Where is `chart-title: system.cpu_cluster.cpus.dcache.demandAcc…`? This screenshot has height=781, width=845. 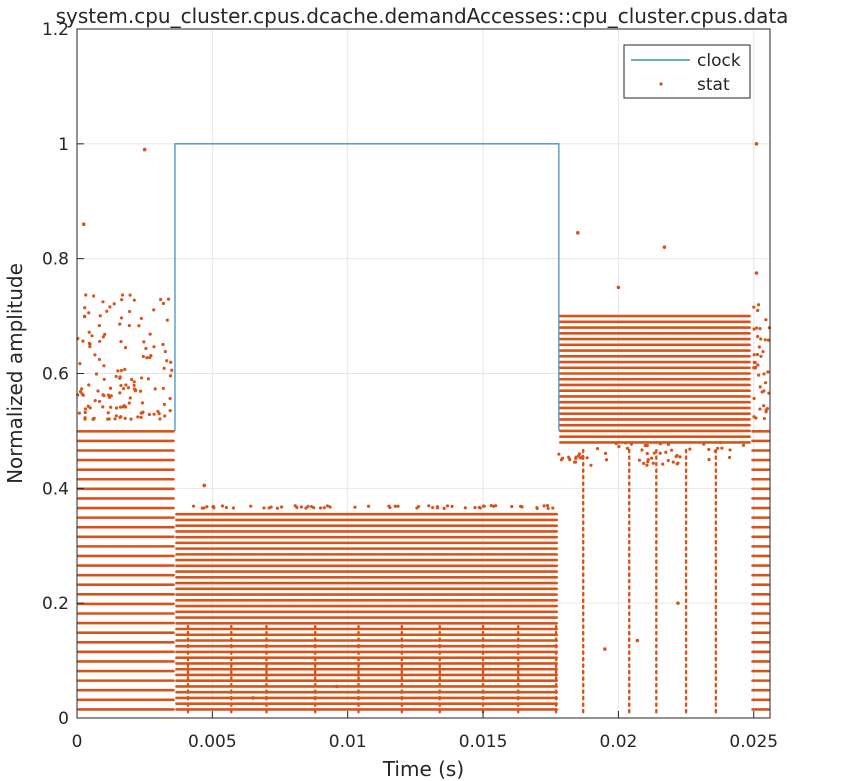 chart-title: system.cpu_cluster.cpus.dcache.demandAcc… is located at coordinates (422, 16).